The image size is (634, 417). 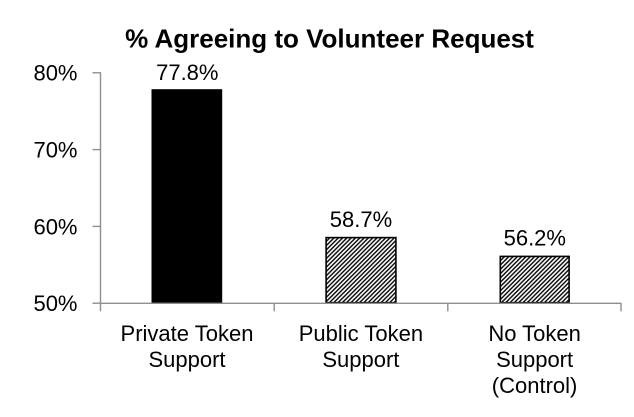 I want to click on svg-text:% Agreeing to Volunteer Reques: % Agreeing to Volunteer Request, so click(x=329, y=39).